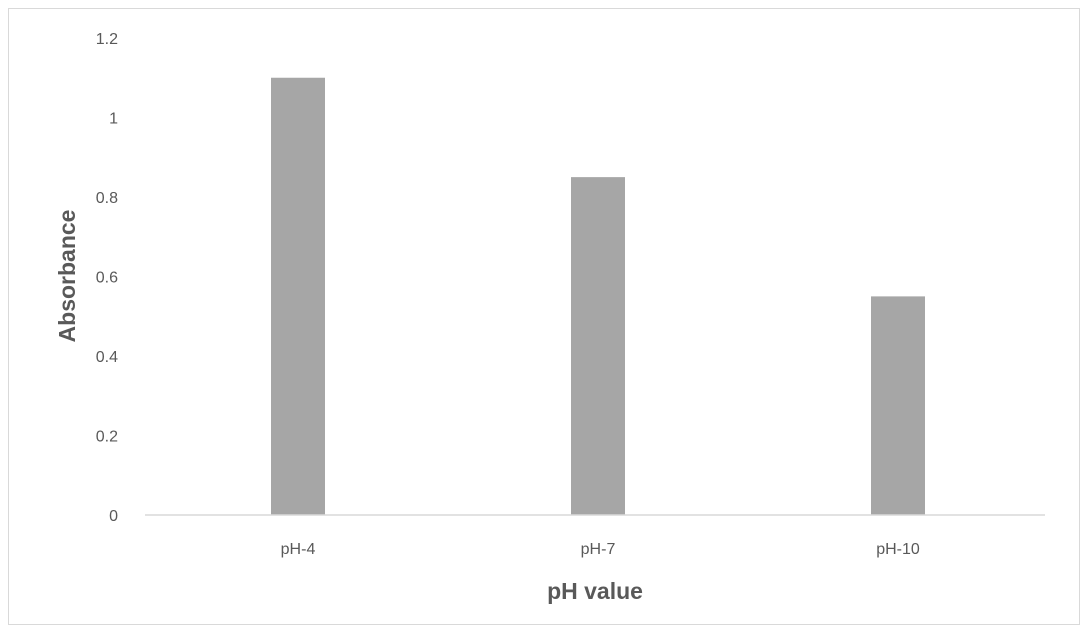  Describe the element at coordinates (113, 119) in the screenshot. I see `y-tick-label: 1` at that location.